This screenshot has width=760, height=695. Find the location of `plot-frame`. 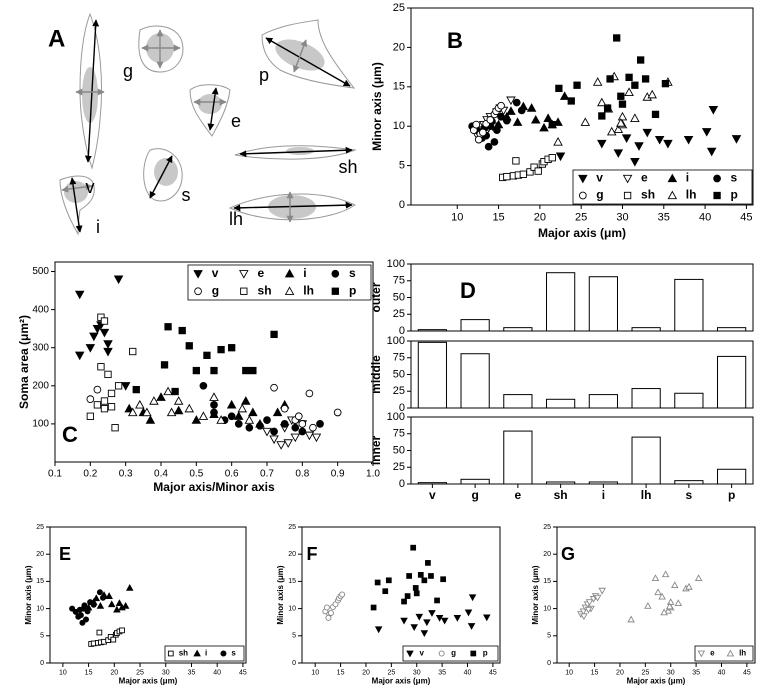

plot-frame is located at coordinates (214, 362).